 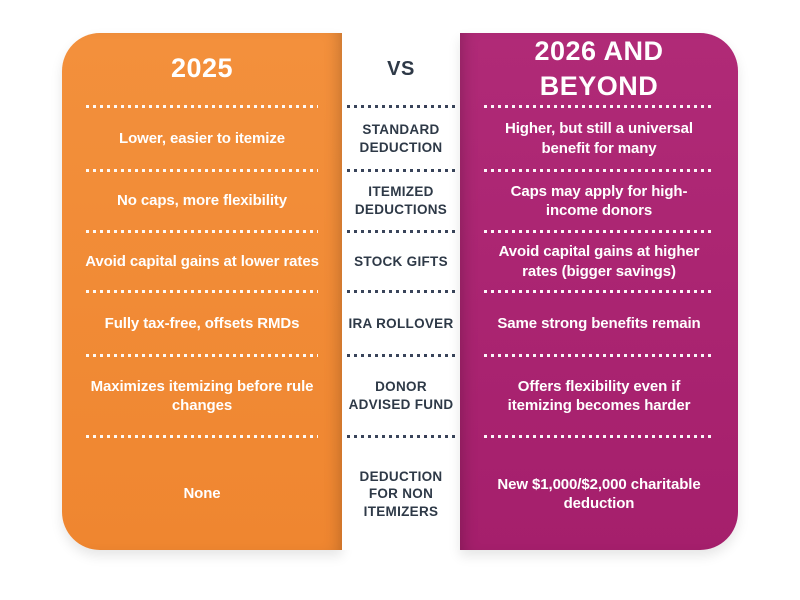 I want to click on panel-2026-title: 2026 AND BEYOND, so click(x=599, y=68).